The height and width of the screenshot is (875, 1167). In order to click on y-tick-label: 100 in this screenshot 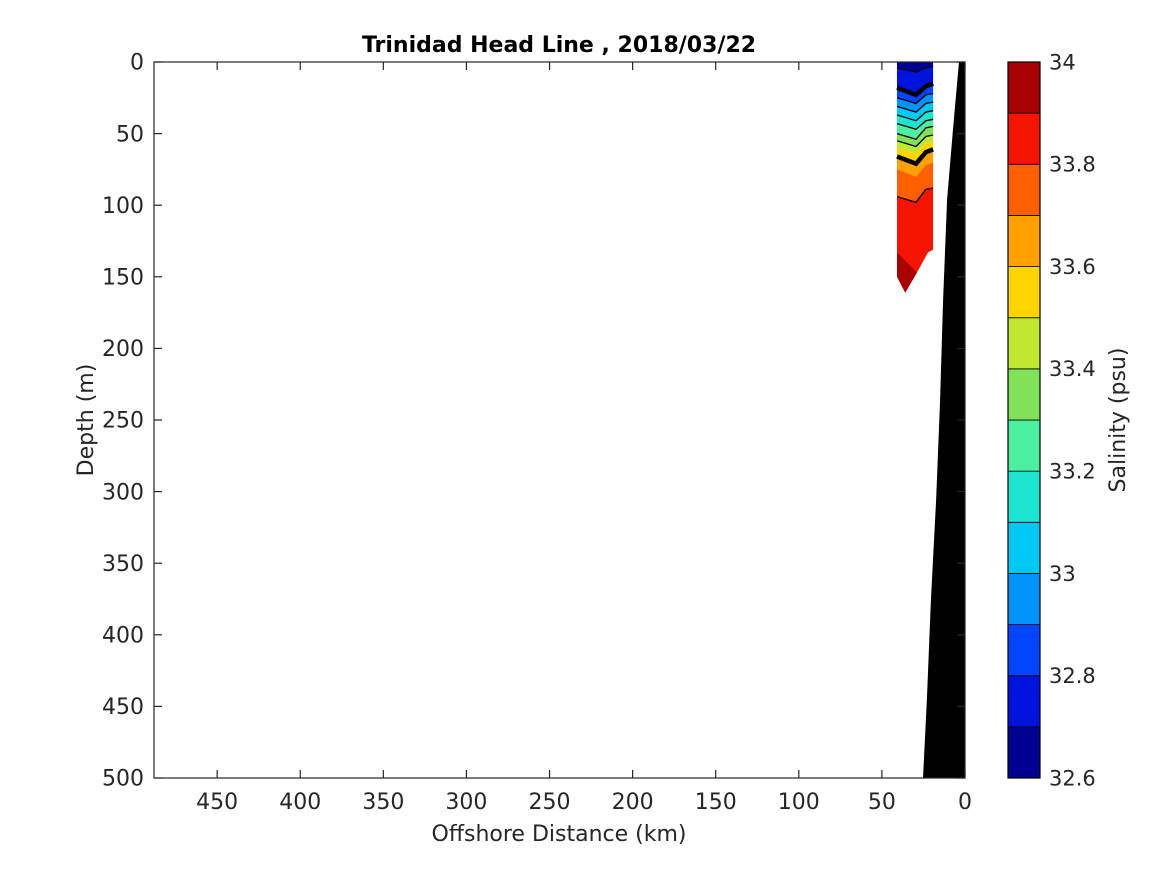, I will do `click(123, 206)`.